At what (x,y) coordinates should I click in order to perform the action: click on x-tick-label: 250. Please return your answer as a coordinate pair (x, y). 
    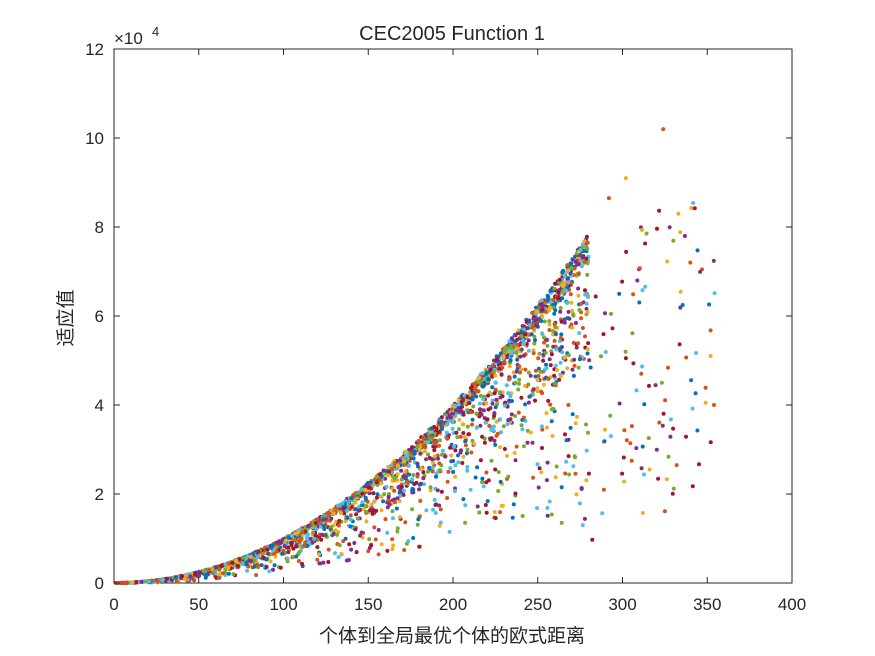
    Looking at the image, I should click on (538, 604).